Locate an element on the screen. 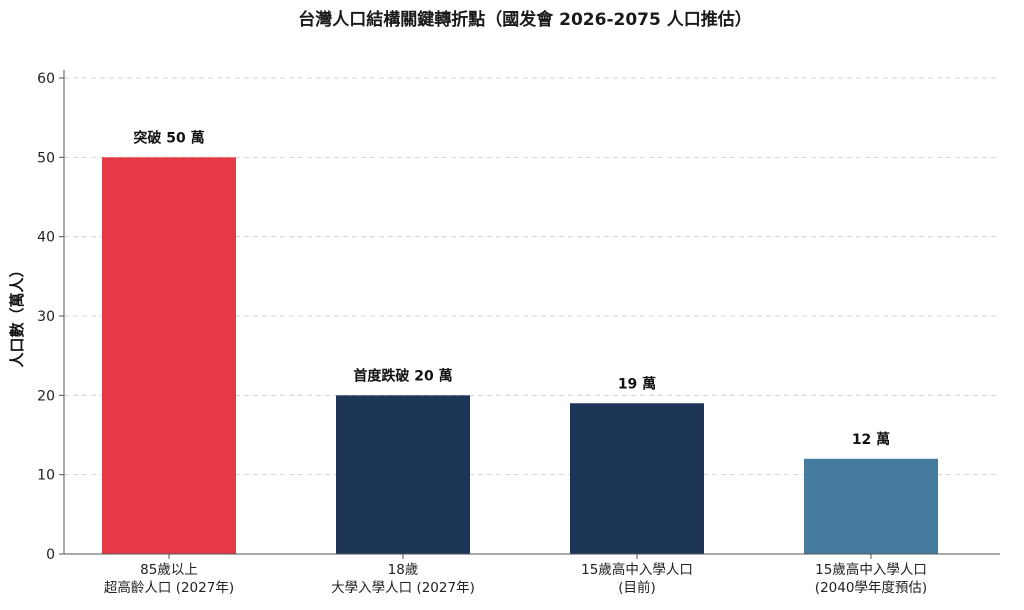 Image resolution: width=1024 pixels, height=610 pixels. y-tick-label: 30 is located at coordinates (46, 317).